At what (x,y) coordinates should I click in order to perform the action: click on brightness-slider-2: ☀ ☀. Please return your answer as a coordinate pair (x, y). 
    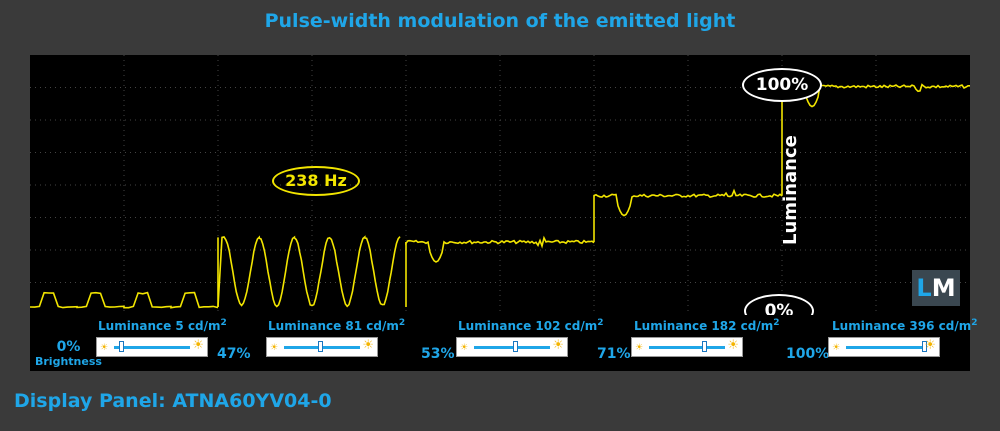
    Looking at the image, I should click on (322, 347).